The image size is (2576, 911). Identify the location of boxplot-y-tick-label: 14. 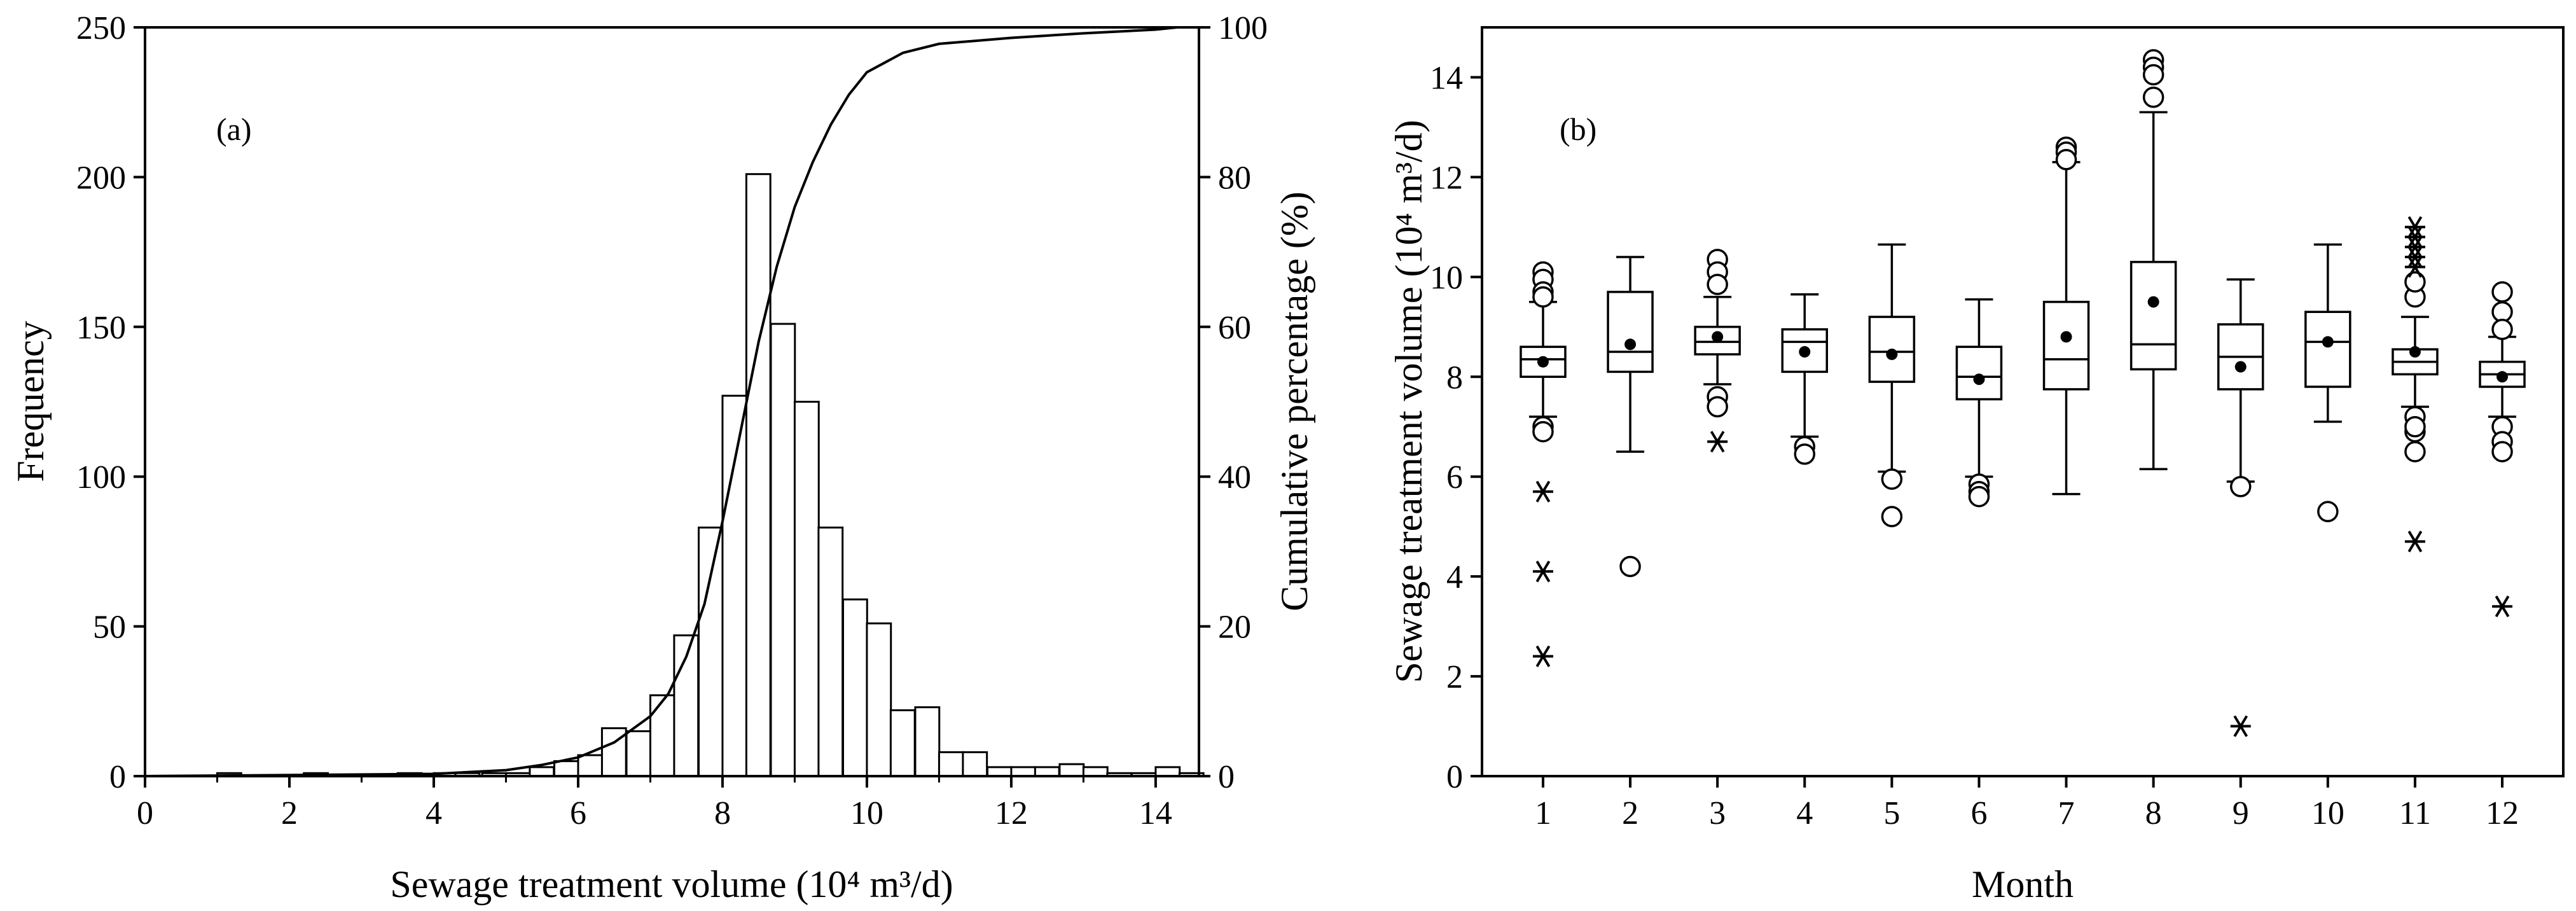
(1446, 78).